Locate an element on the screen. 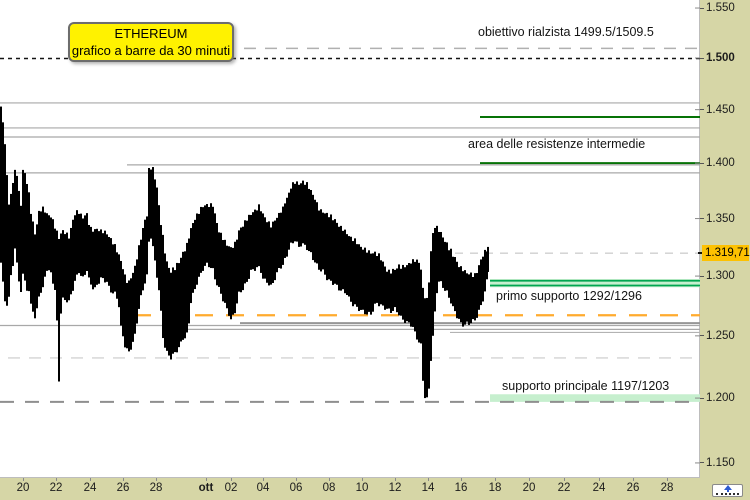 This screenshot has width=750, height=500. dotted-track-icon is located at coordinates (727, 494).